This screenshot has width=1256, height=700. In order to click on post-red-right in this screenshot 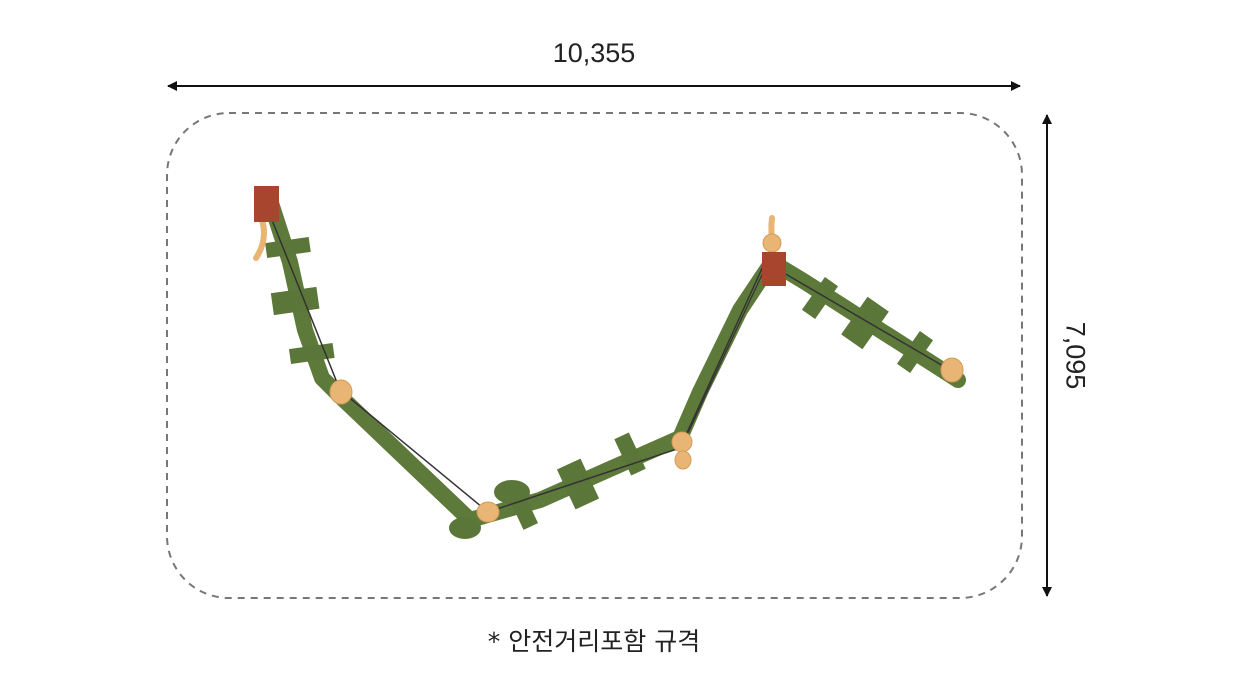, I will do `click(774, 269)`.